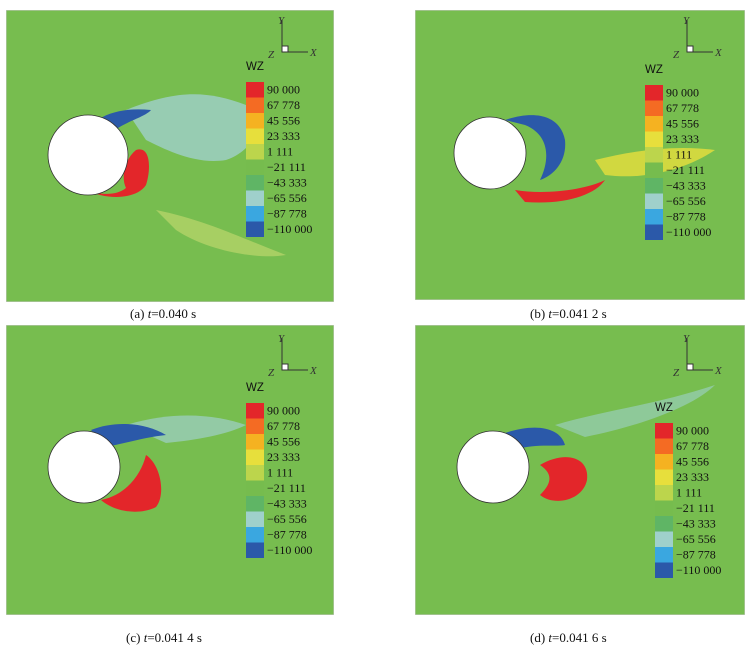 The height and width of the screenshot is (652, 753). Describe the element at coordinates (221, 233) in the screenshot. I see `lower-wake-light` at that location.